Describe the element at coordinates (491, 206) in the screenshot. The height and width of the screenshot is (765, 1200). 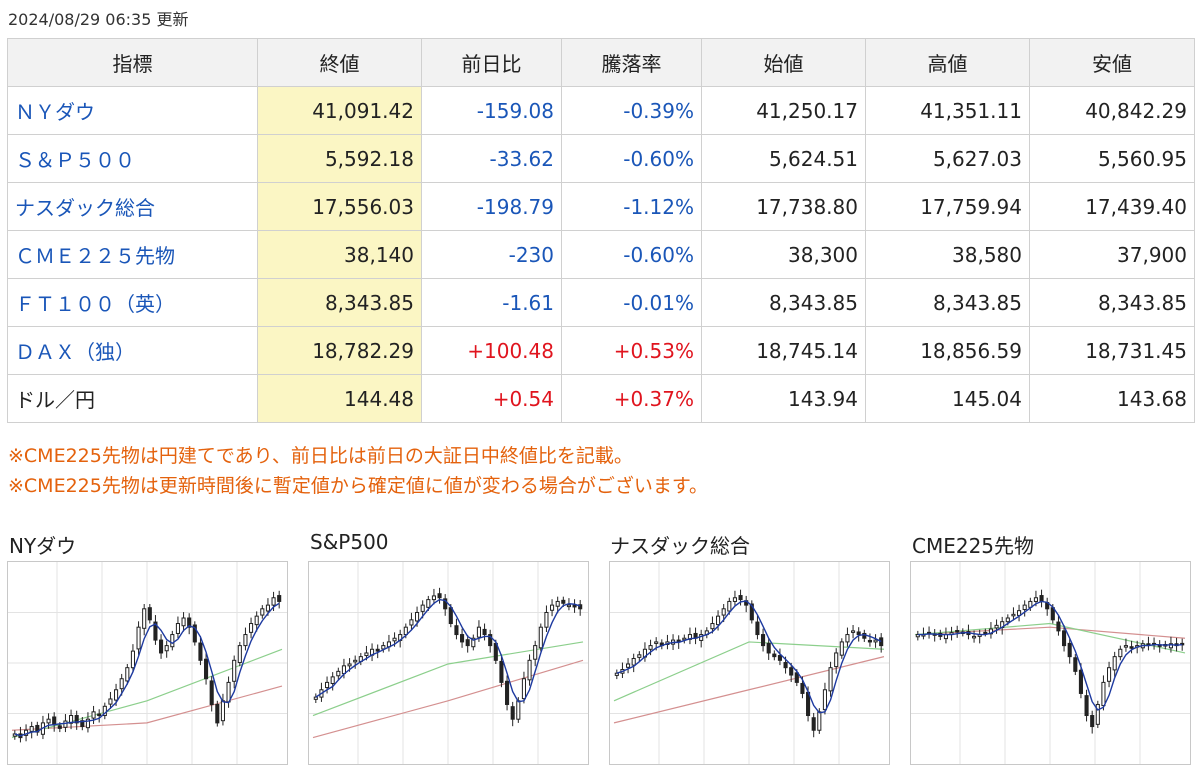
I see `change-cell: -198.79` at that location.